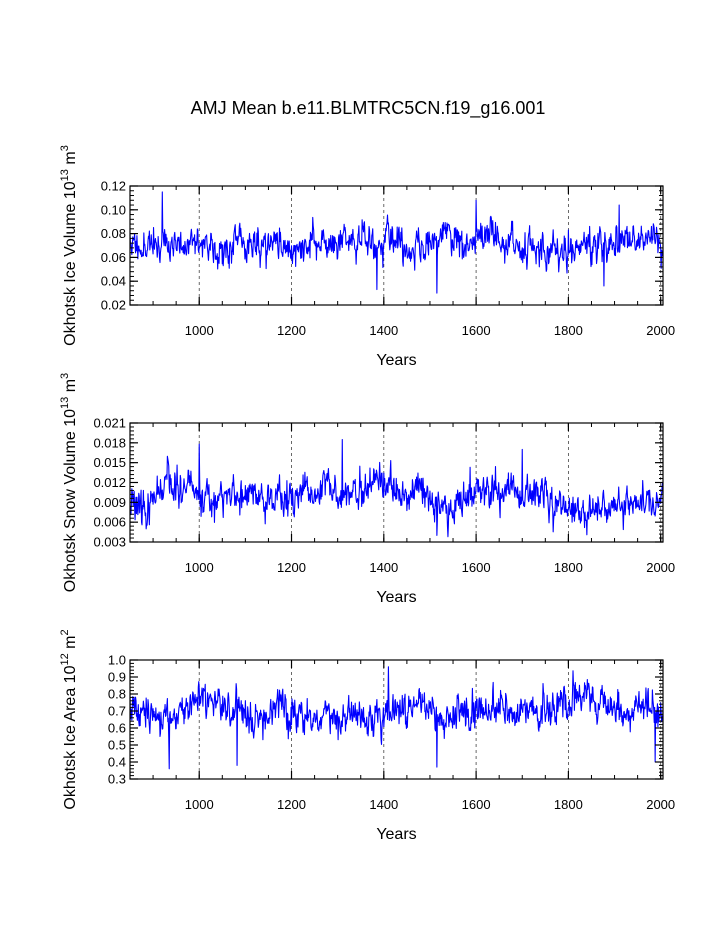 This screenshot has height=935, width=723. I want to click on y-tick-label: 0.5, so click(117, 745).